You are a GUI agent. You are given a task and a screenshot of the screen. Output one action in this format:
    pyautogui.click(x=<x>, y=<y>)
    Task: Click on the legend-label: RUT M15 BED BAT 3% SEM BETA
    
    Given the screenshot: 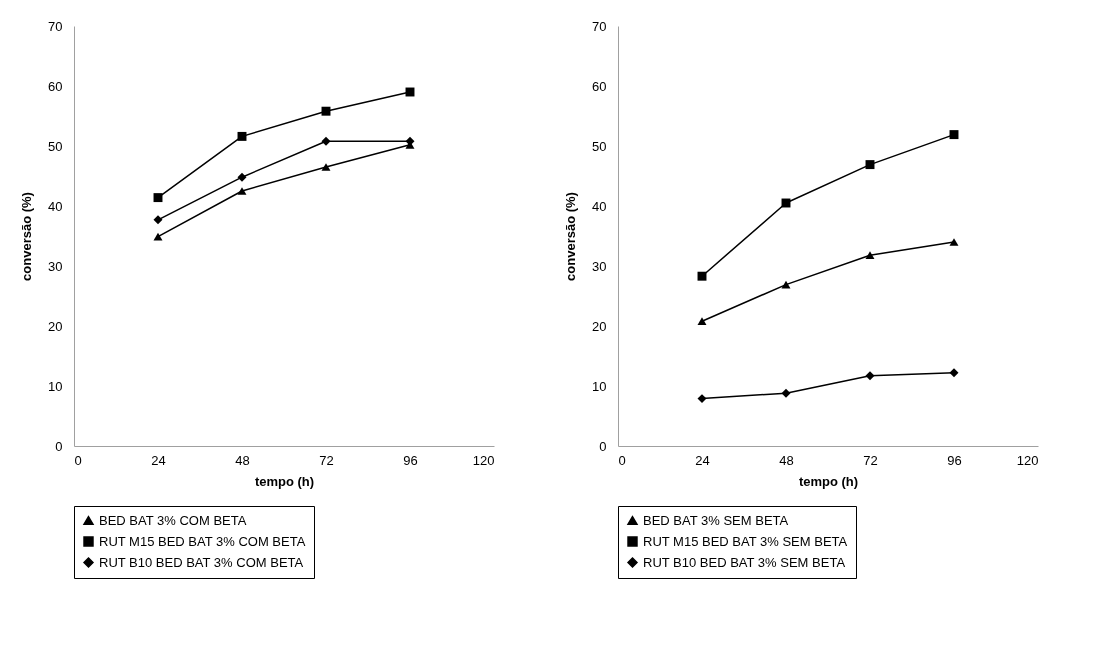 What is the action you would take?
    pyautogui.click(x=745, y=541)
    